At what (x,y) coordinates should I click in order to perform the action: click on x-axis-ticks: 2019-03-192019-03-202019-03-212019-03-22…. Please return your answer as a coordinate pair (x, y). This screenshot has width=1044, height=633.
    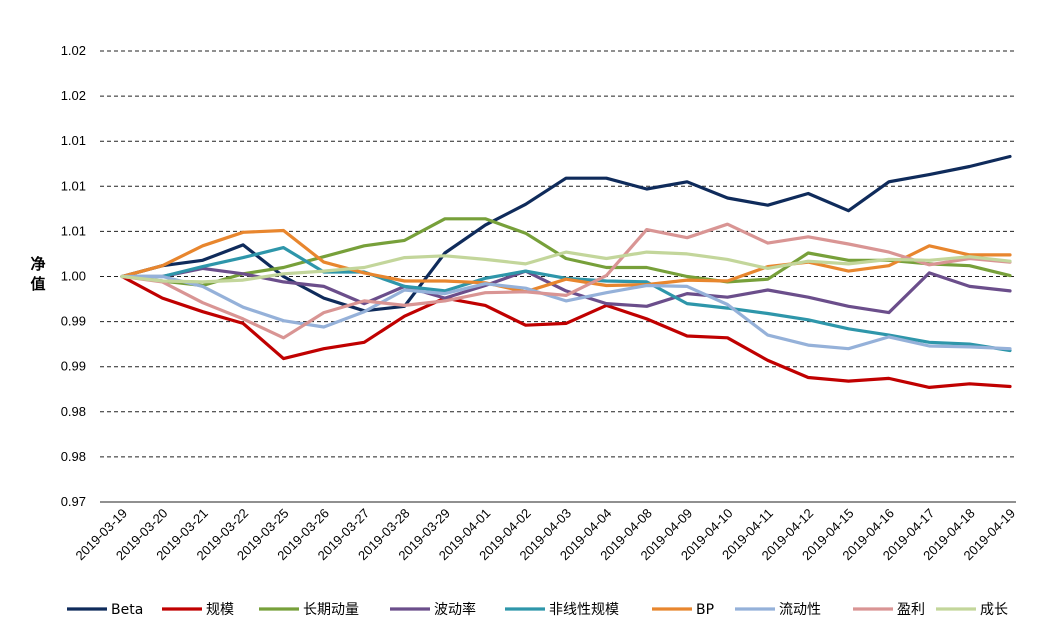
    Looking at the image, I should click on (545, 535).